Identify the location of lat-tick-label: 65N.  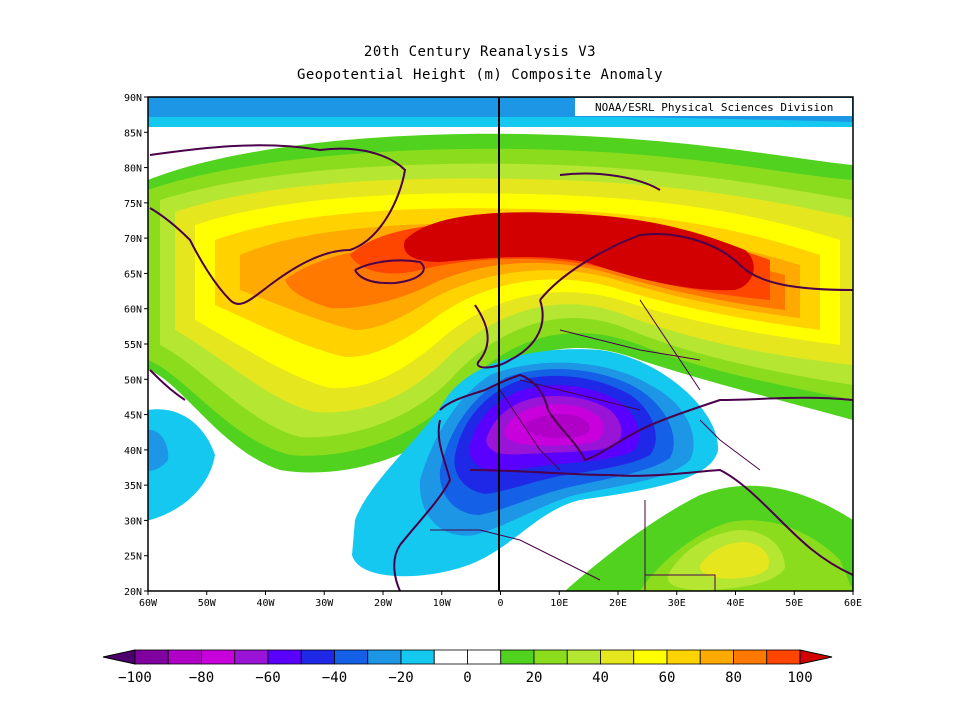
(133, 274).